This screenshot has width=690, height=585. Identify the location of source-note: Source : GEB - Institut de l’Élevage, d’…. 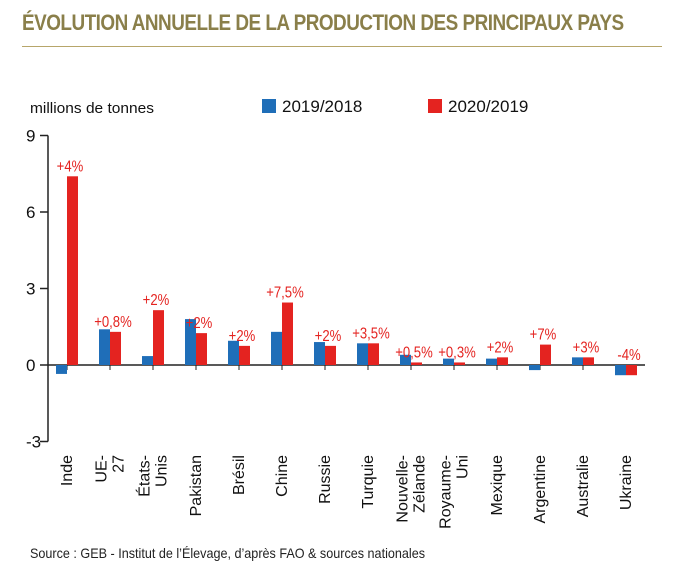
(228, 553).